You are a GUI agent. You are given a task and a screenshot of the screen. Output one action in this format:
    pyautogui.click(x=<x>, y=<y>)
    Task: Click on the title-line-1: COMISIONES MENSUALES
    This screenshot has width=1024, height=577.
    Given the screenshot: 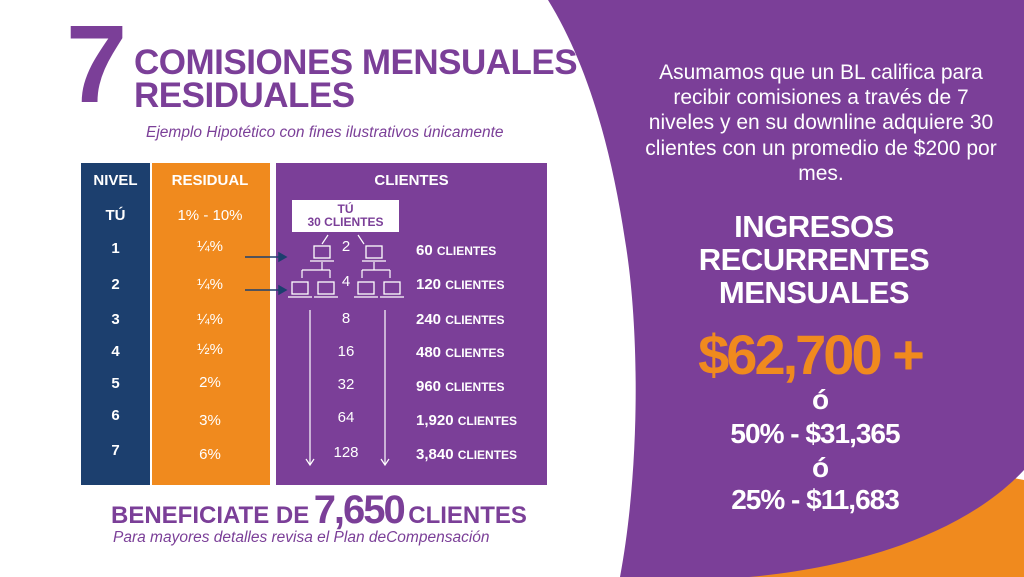 What is the action you would take?
    pyautogui.click(x=356, y=62)
    